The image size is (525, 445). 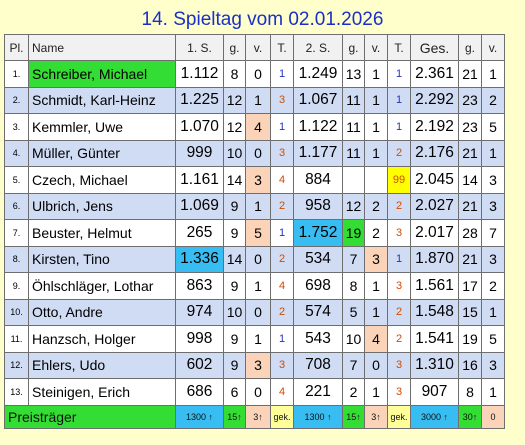 I want to click on cell-s2-won: 12, so click(x=353, y=206).